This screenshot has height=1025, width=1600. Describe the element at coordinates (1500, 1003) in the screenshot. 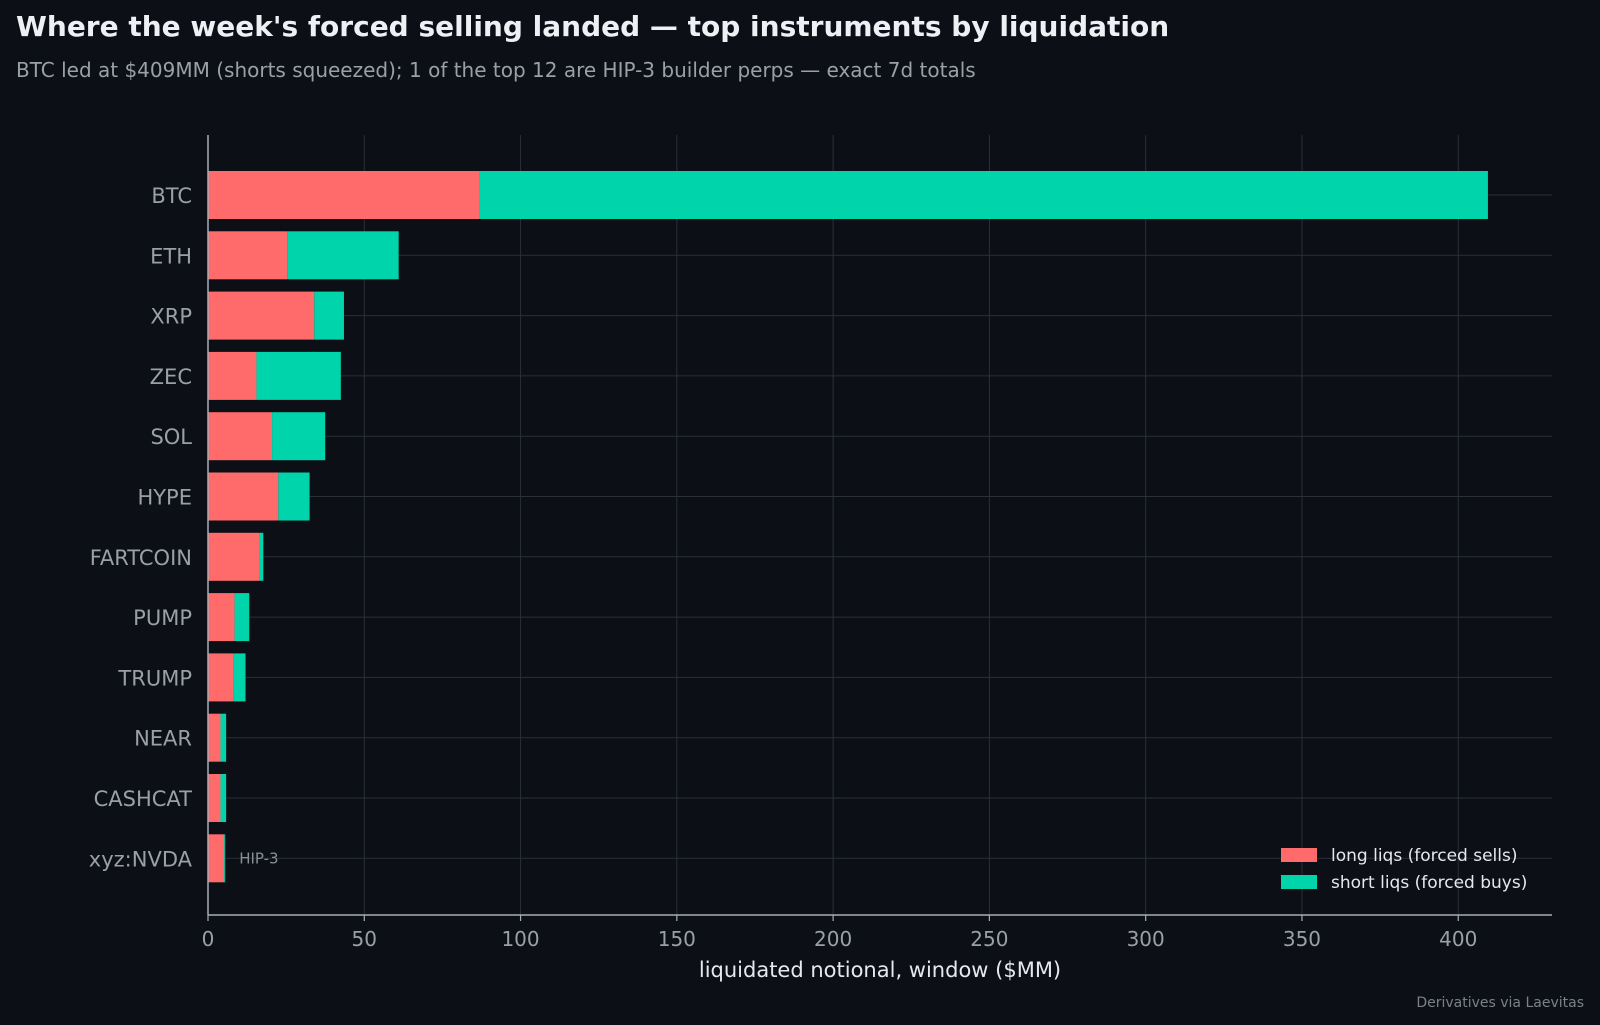

I see `source-credit: Derivatives via Laevitas` at that location.